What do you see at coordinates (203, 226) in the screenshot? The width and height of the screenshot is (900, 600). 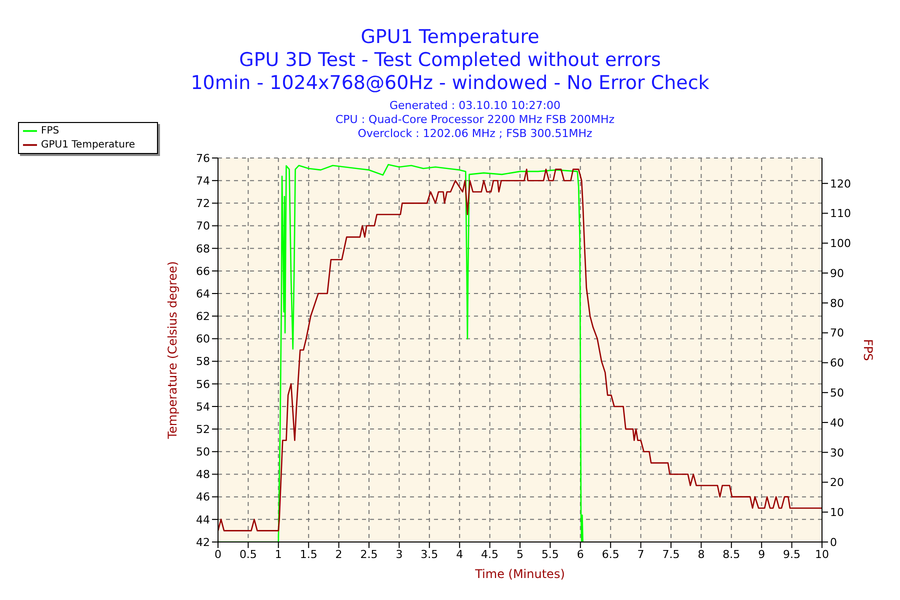 I see `y-tick-label: 70` at bounding box center [203, 226].